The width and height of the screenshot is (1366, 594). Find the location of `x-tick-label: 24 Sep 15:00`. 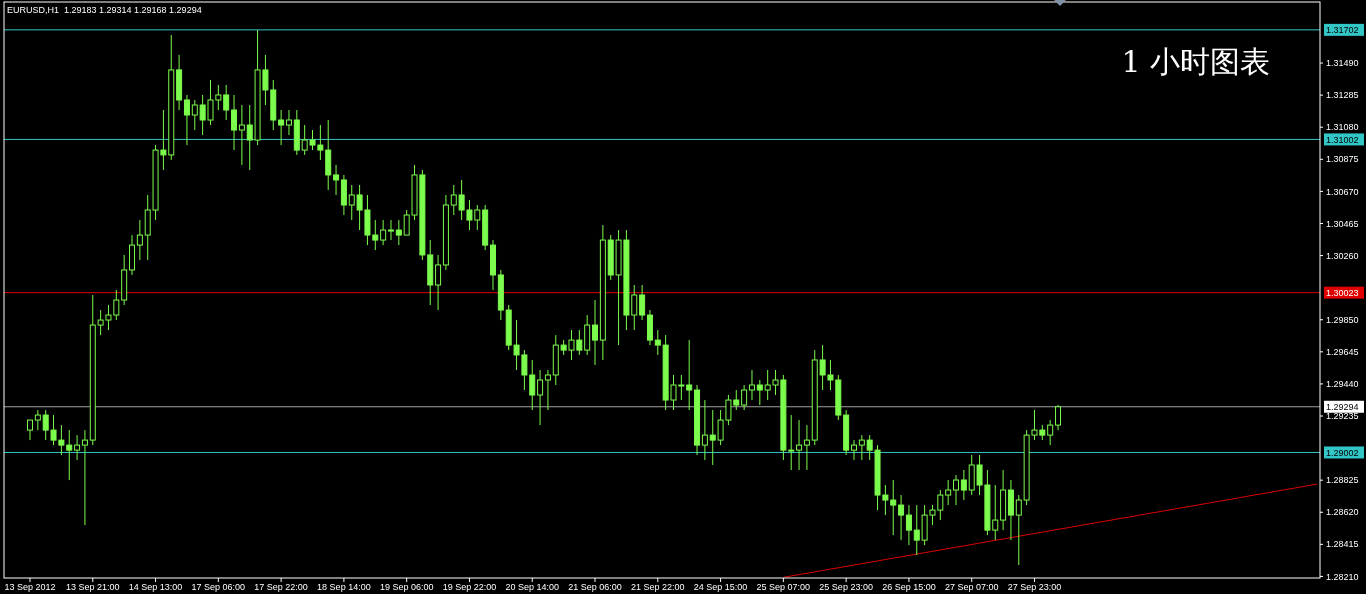

x-tick-label: 24 Sep 15:00 is located at coordinates (720, 587).